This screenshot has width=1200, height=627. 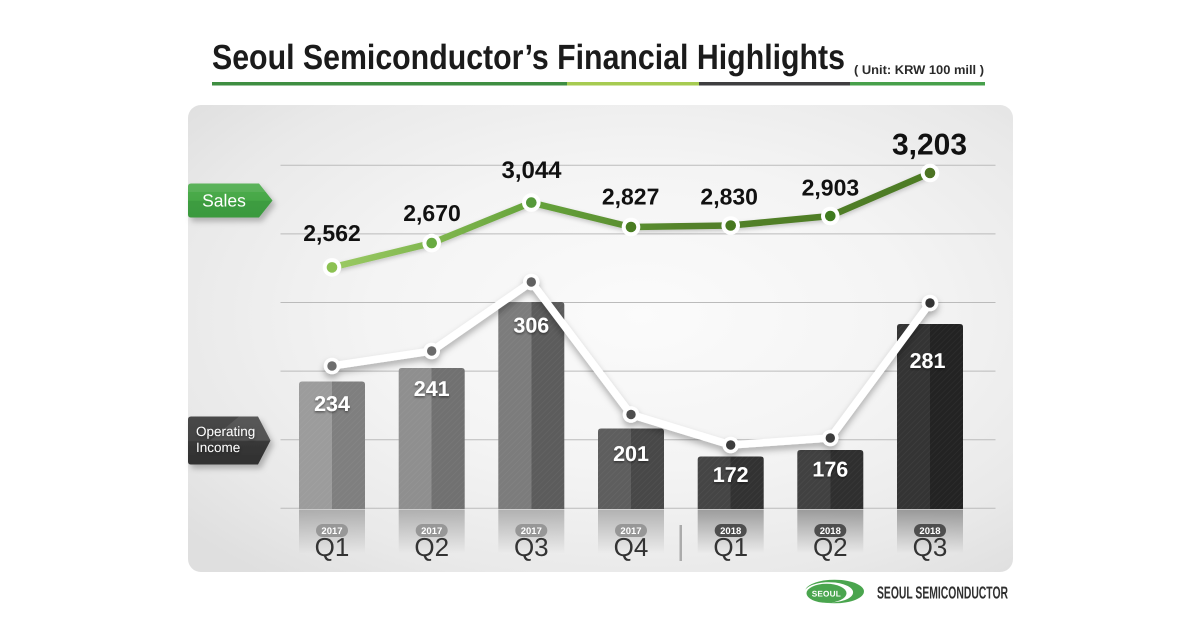 What do you see at coordinates (631, 196) in the screenshot?
I see `svg-text: 2,827` at bounding box center [631, 196].